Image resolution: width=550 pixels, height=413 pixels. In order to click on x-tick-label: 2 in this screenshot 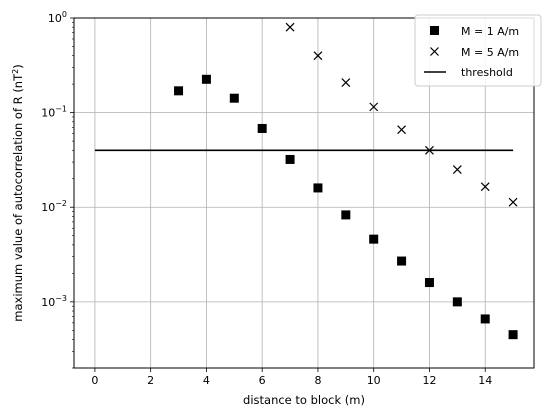, I will do `click(150, 380)`.